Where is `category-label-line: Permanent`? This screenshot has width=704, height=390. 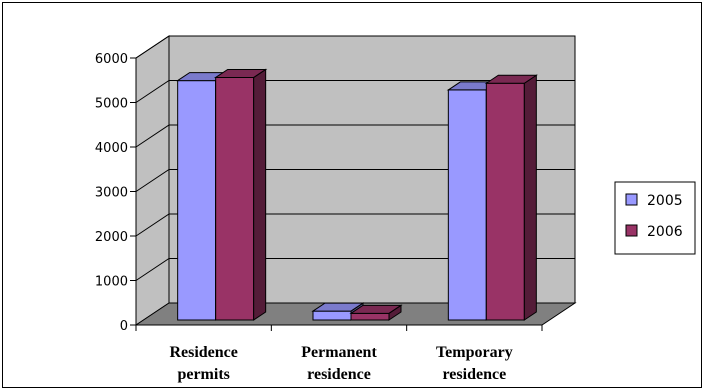
category-label-line: Permanent is located at coordinates (339, 352).